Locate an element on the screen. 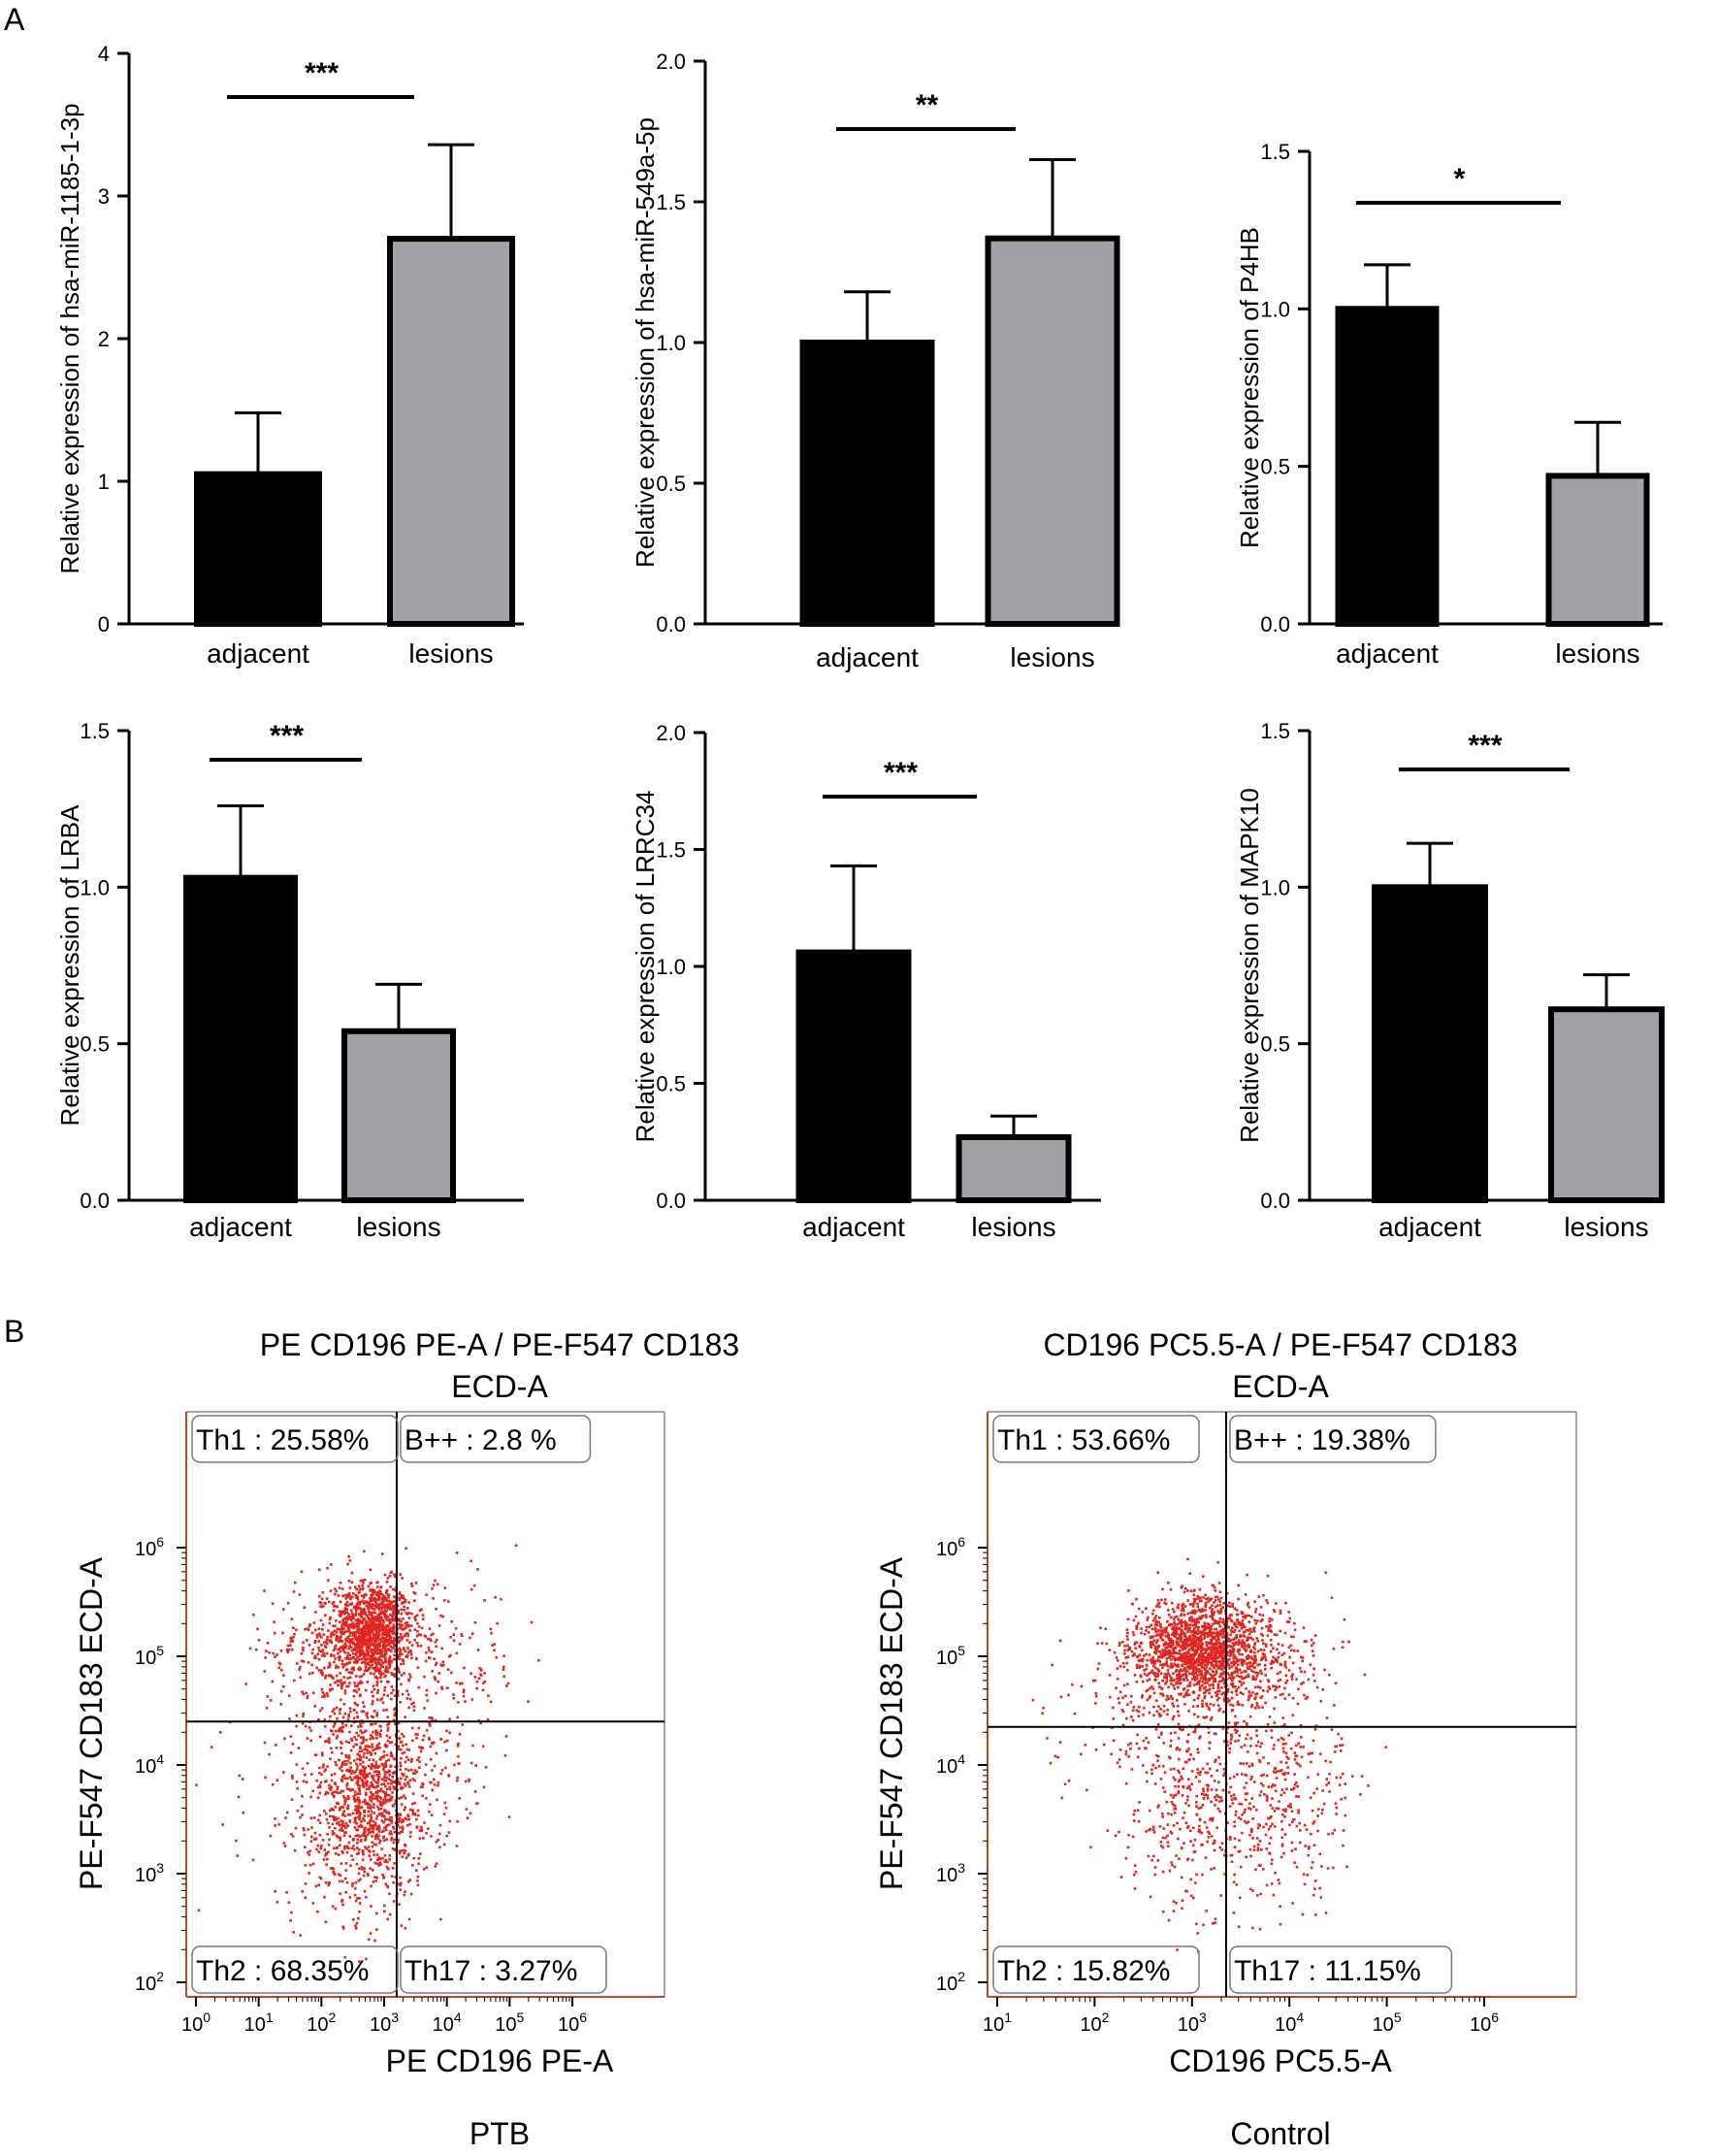 The image size is (1717, 2156). bar-lesions is located at coordinates (1014, 1168).